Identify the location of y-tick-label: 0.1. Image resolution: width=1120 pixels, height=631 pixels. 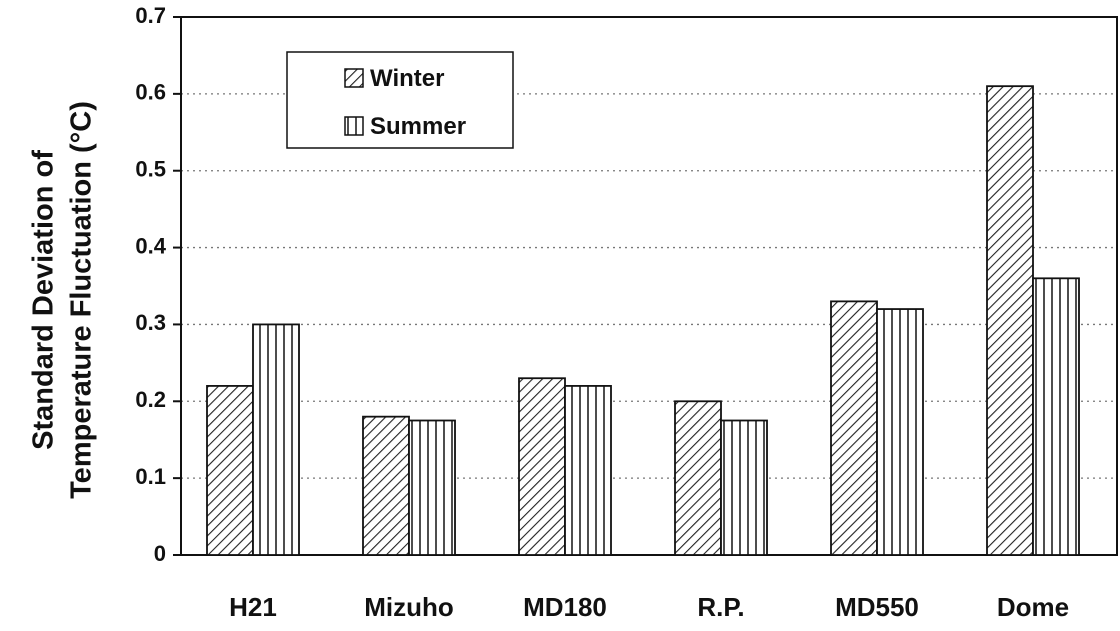
(150, 476).